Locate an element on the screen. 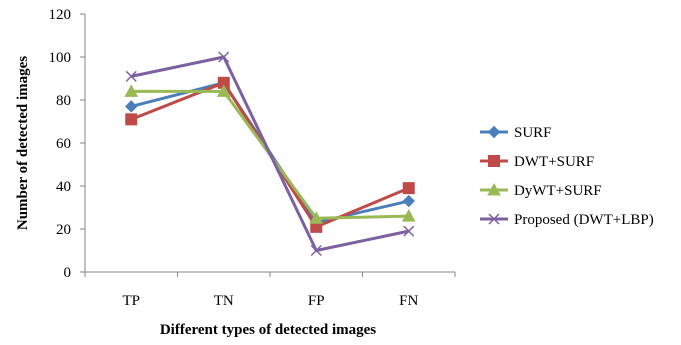 This screenshot has width=681, height=345. y-ticks: 0 20 40 60 80 100 120 is located at coordinates (67, 144).